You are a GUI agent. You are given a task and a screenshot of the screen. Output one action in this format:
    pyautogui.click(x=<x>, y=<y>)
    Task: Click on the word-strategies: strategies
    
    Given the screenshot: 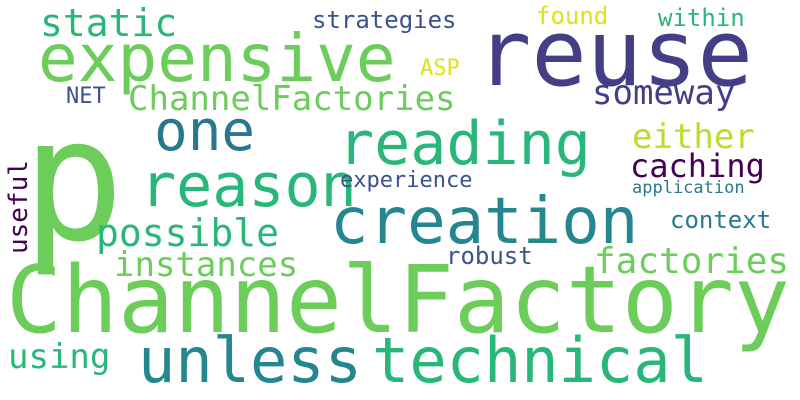 What is the action you would take?
    pyautogui.click(x=384, y=20)
    